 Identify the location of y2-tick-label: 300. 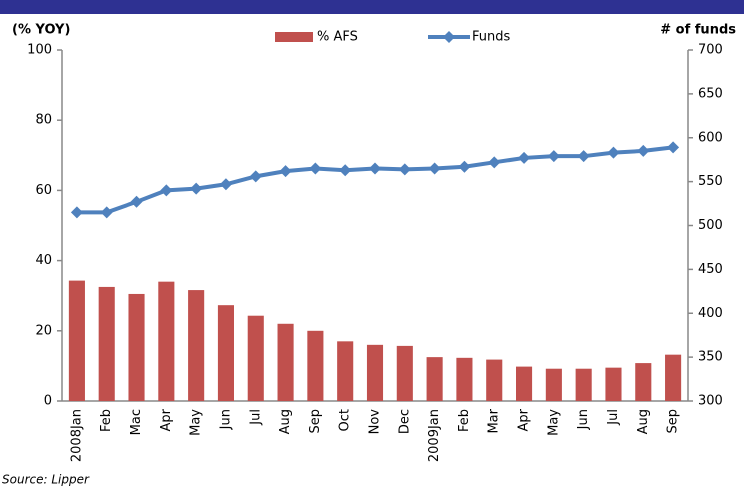
(710, 401).